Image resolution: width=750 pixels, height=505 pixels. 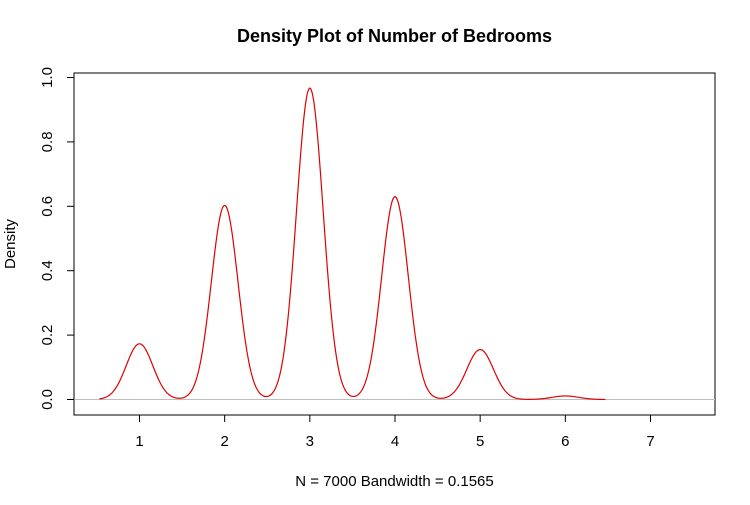 What do you see at coordinates (394, 36) in the screenshot?
I see `chart-title: Density Plot of Number of Bedrooms` at bounding box center [394, 36].